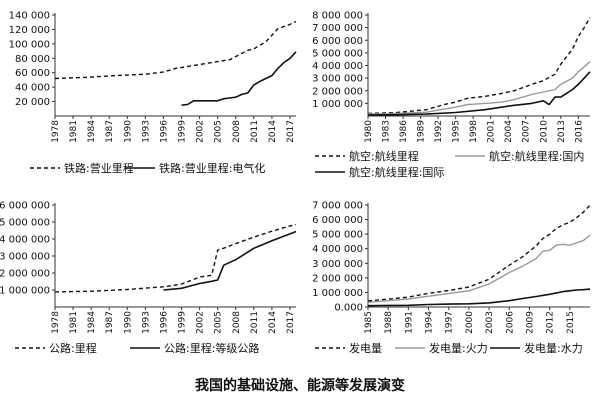  I want to click on x-tick-label: 1995, so click(457, 131).